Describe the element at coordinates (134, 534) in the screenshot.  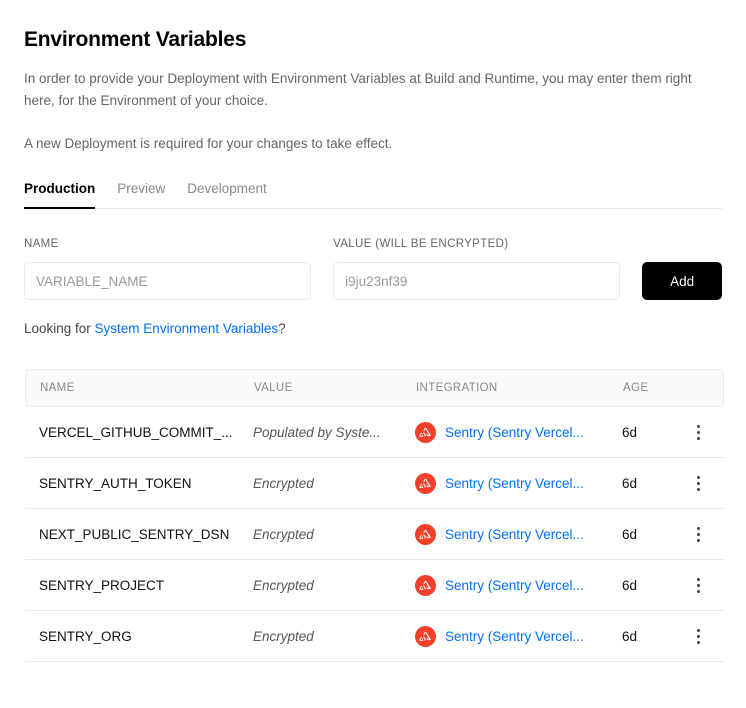
I see `cell-variable-name: NEXT_PUBLIC_SENTRY_DSN` at that location.